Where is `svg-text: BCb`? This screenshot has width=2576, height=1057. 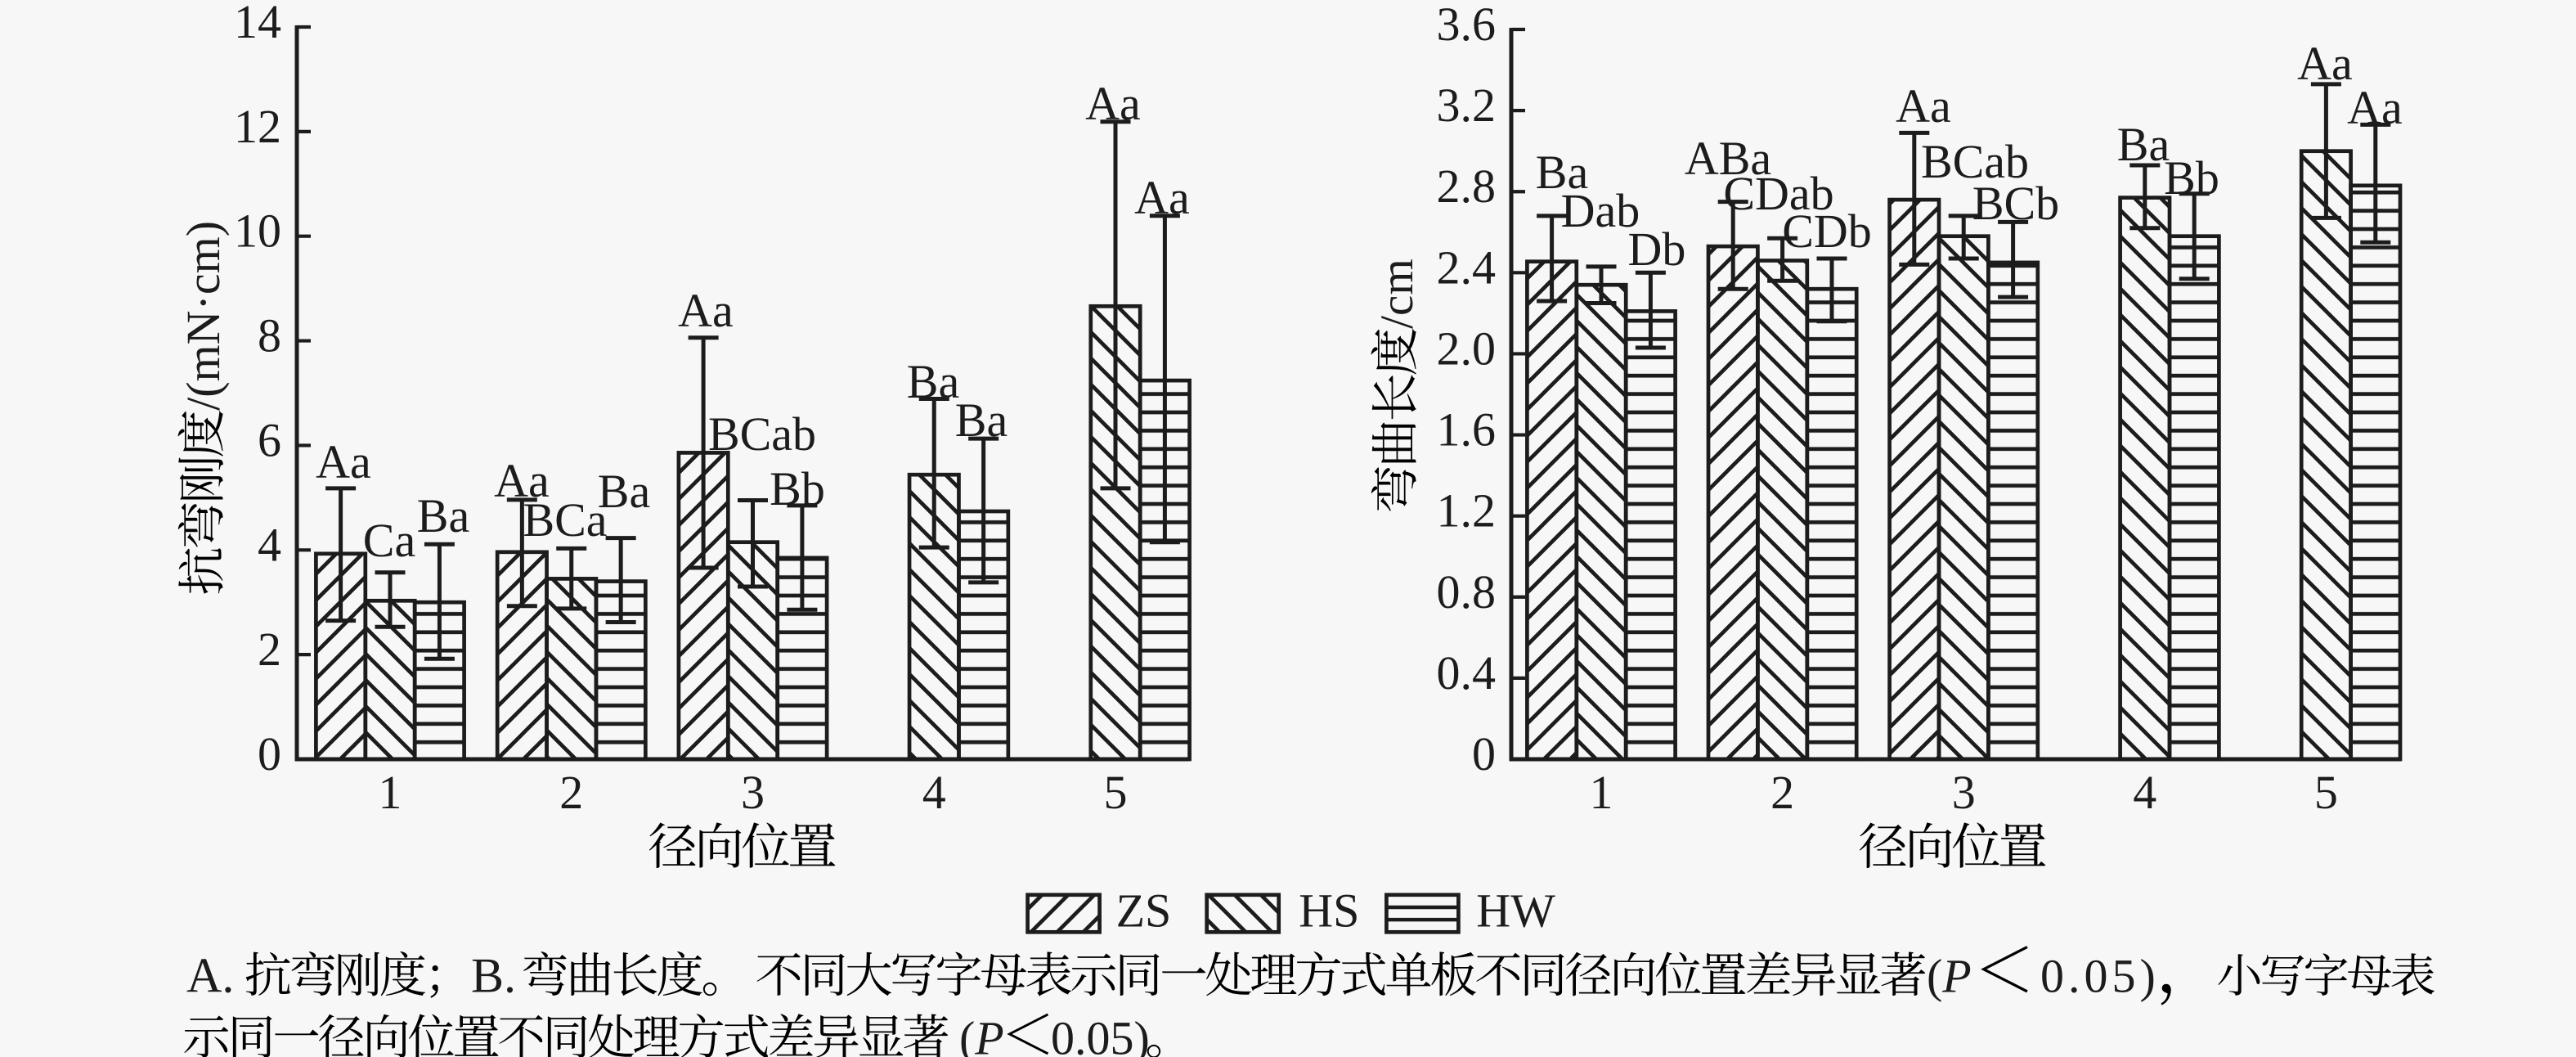
svg-text: BCb is located at coordinates (2015, 203).